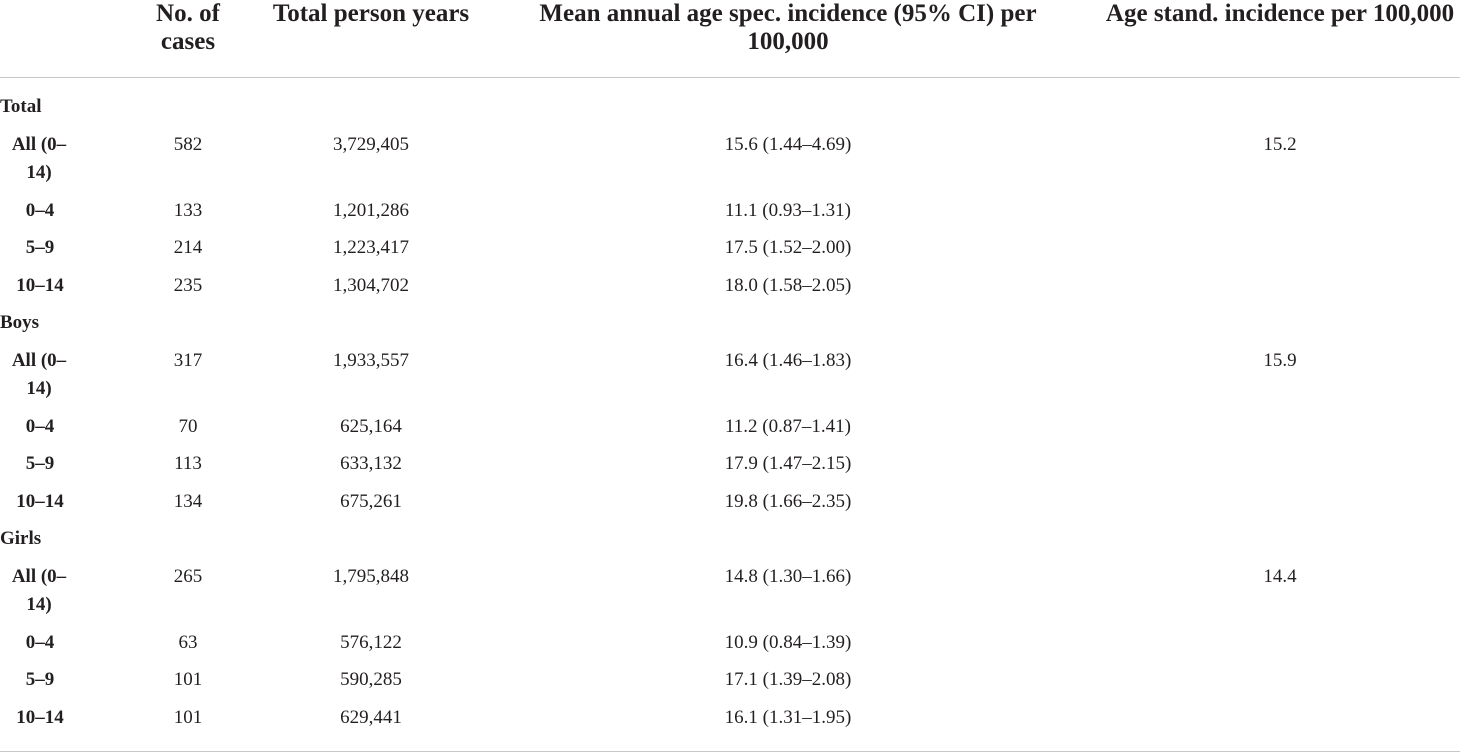 This screenshot has height=753, width=1460. What do you see at coordinates (21, 106) in the screenshot?
I see `group-label: Total` at bounding box center [21, 106].